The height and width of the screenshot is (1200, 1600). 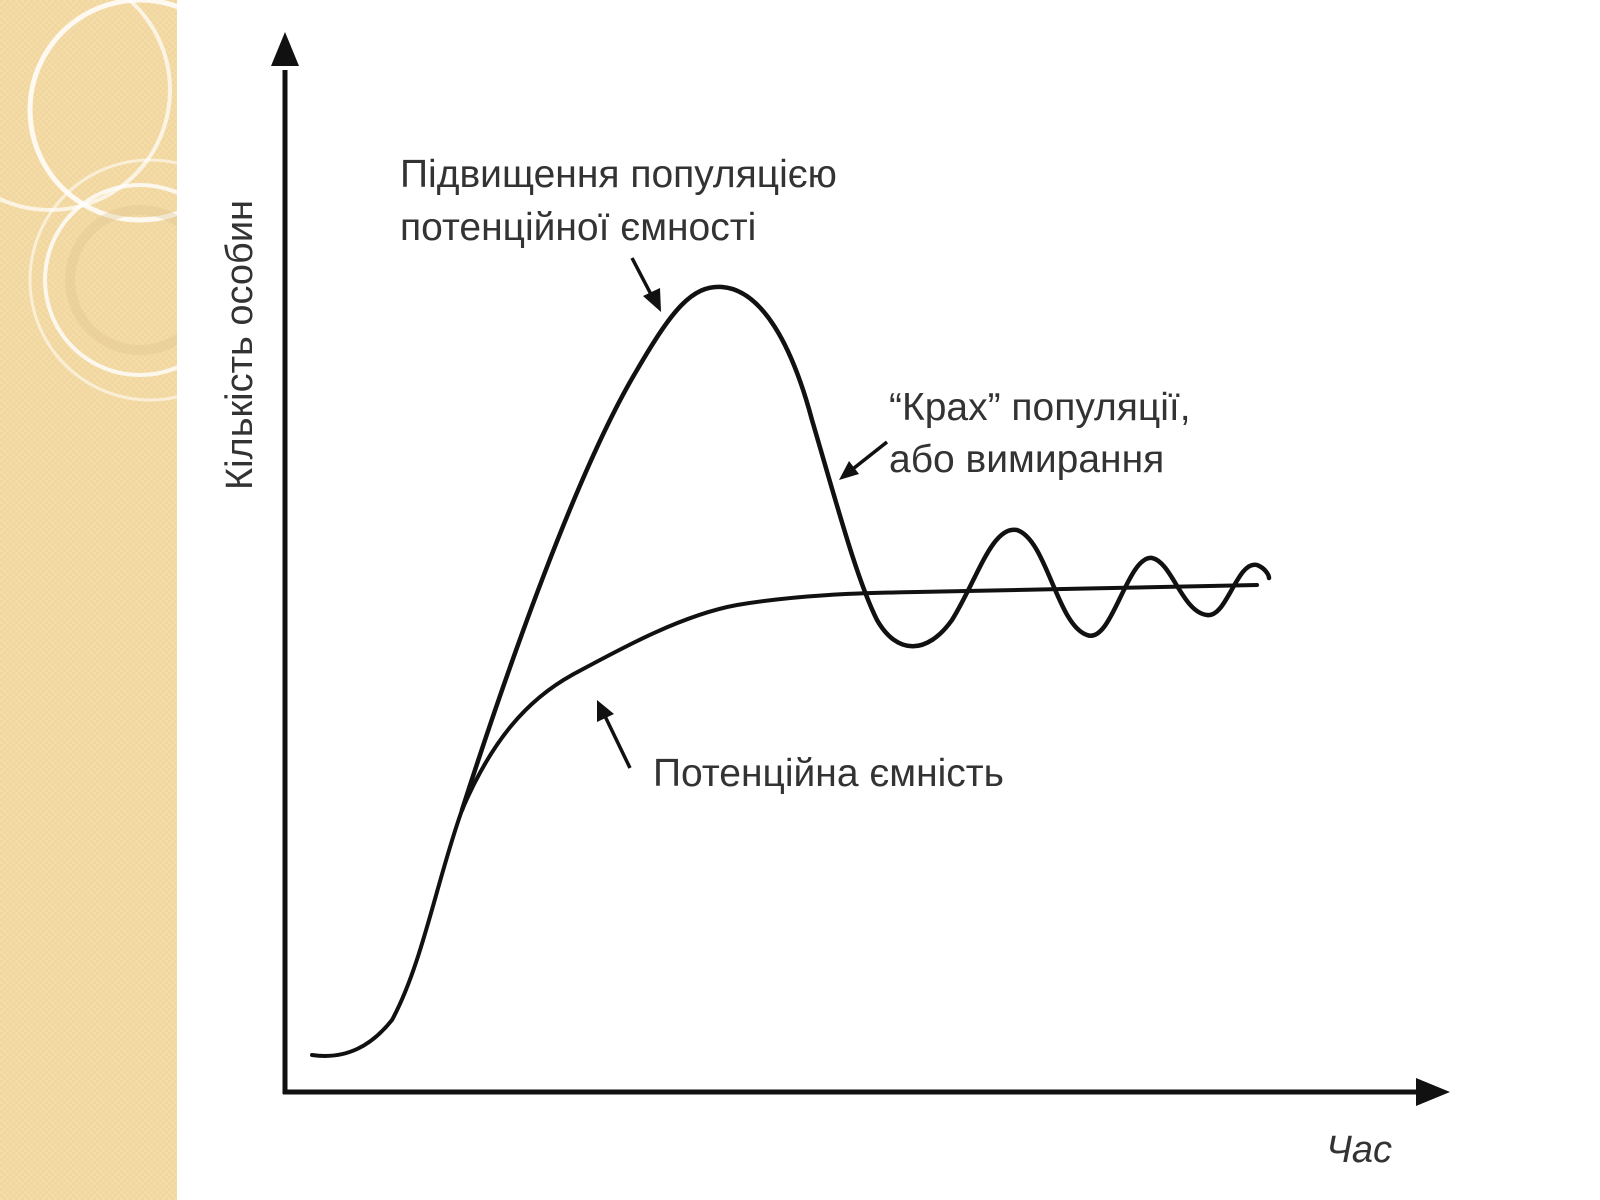 I want to click on capacity-pointer-arrowhead, so click(x=605, y=711).